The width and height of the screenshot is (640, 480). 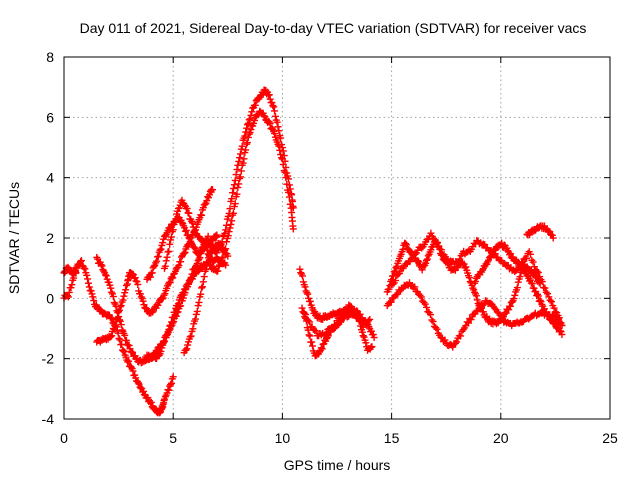 I want to click on x-tick-label: 15, so click(x=392, y=438).